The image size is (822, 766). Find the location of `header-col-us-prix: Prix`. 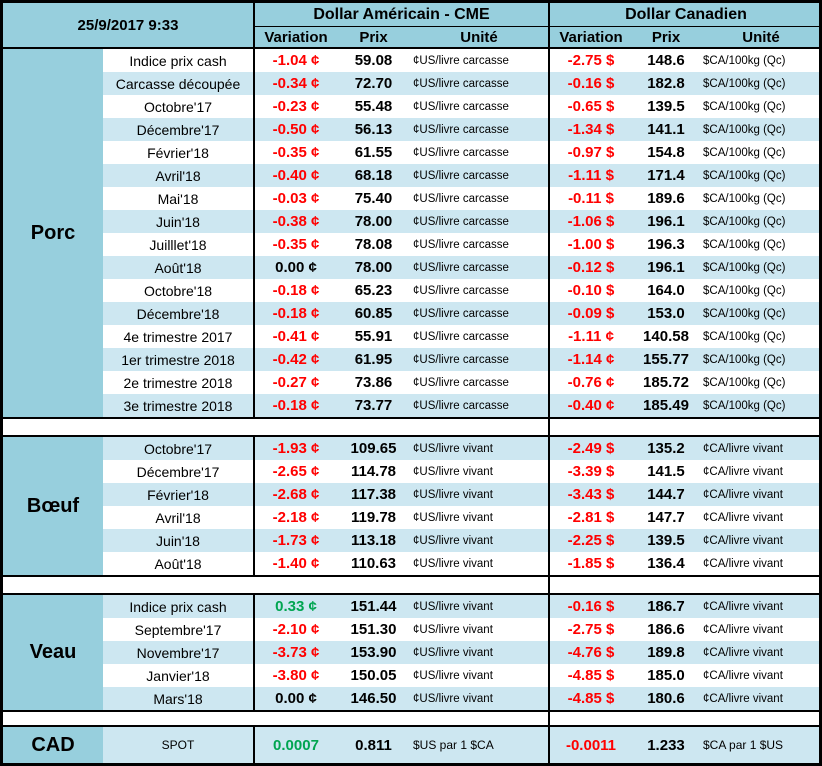

header-col-us-prix: Prix is located at coordinates (373, 37).